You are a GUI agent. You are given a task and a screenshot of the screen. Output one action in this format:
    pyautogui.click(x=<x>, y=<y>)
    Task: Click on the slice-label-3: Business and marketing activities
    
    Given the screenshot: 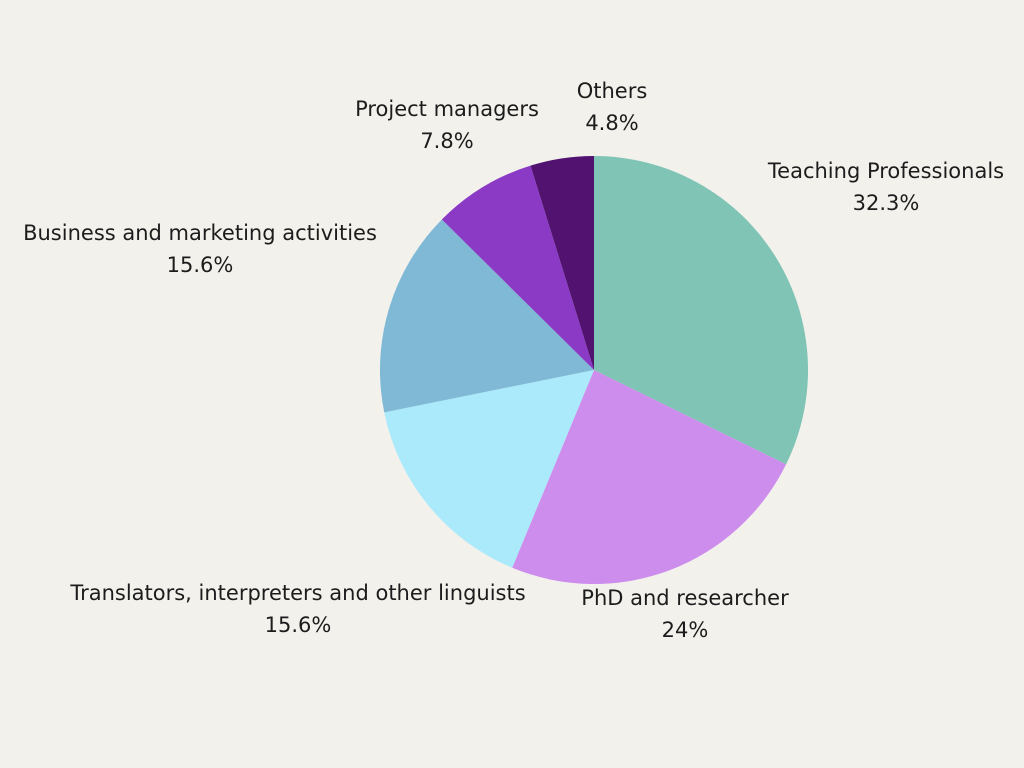 What is the action you would take?
    pyautogui.click(x=200, y=233)
    